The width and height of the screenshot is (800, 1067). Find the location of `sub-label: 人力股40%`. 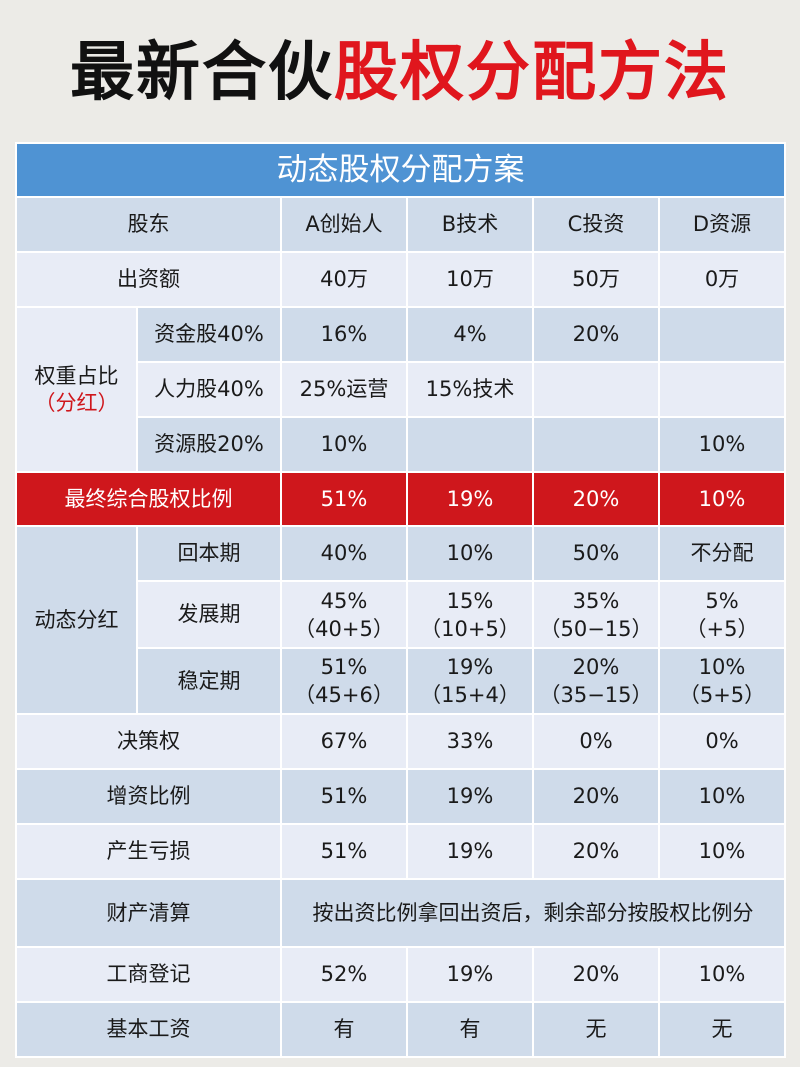

sub-label: 人力股40% is located at coordinates (209, 389).